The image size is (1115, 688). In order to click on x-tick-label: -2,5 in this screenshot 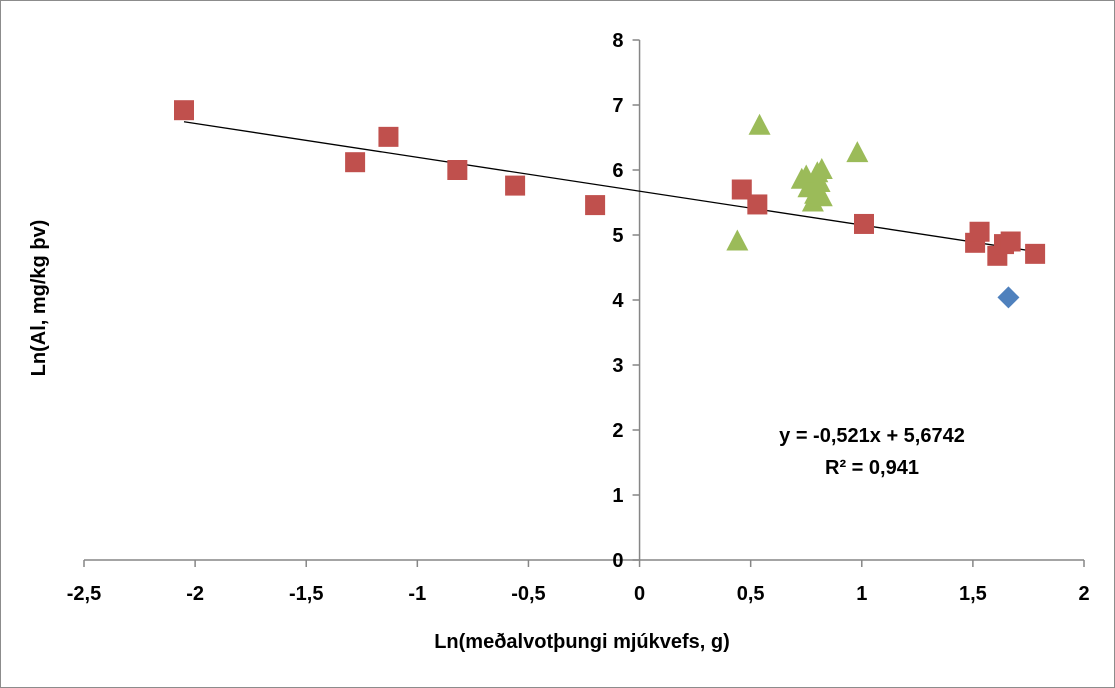, I will do `click(84, 594)`.